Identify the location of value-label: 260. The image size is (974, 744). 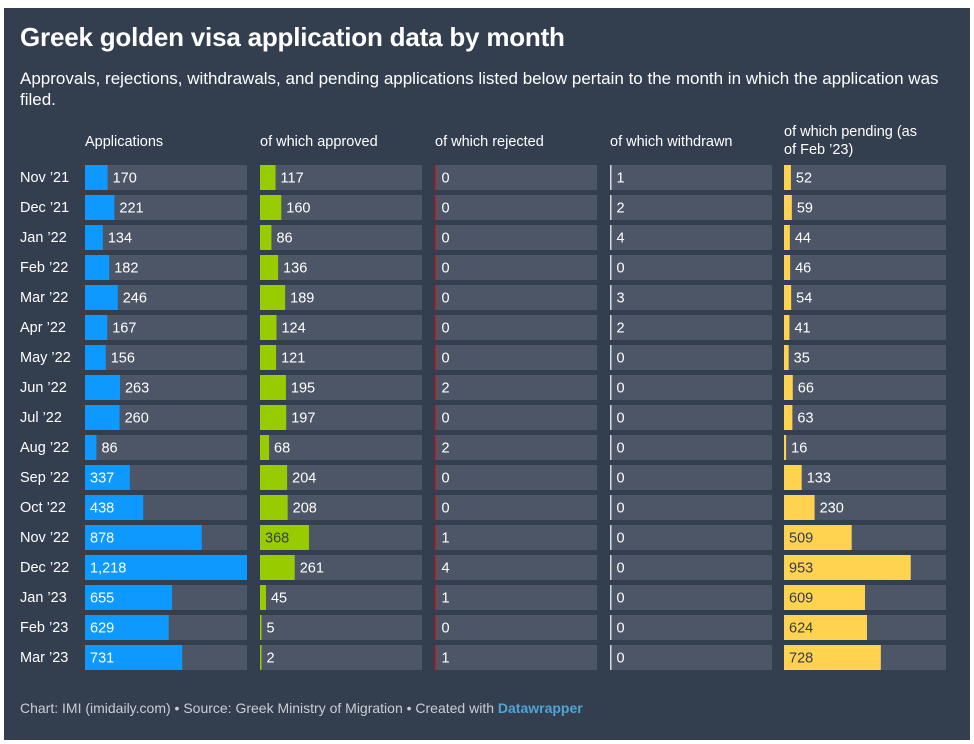
(137, 419).